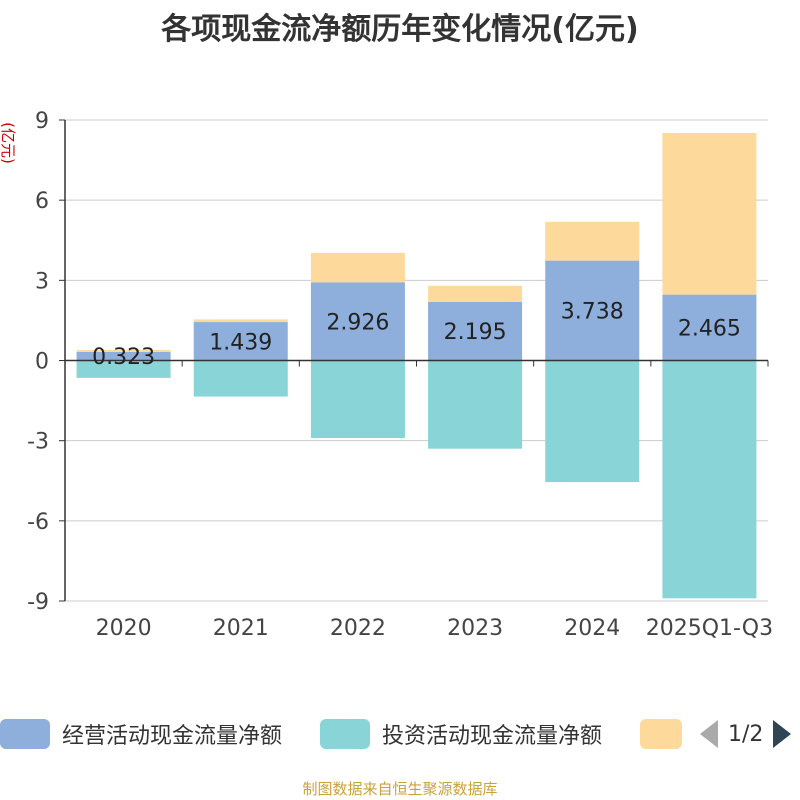 The width and height of the screenshot is (800, 800). Describe the element at coordinates (172, 736) in the screenshot. I see `legend-label-operating: 经营活动现金流量净额` at that location.